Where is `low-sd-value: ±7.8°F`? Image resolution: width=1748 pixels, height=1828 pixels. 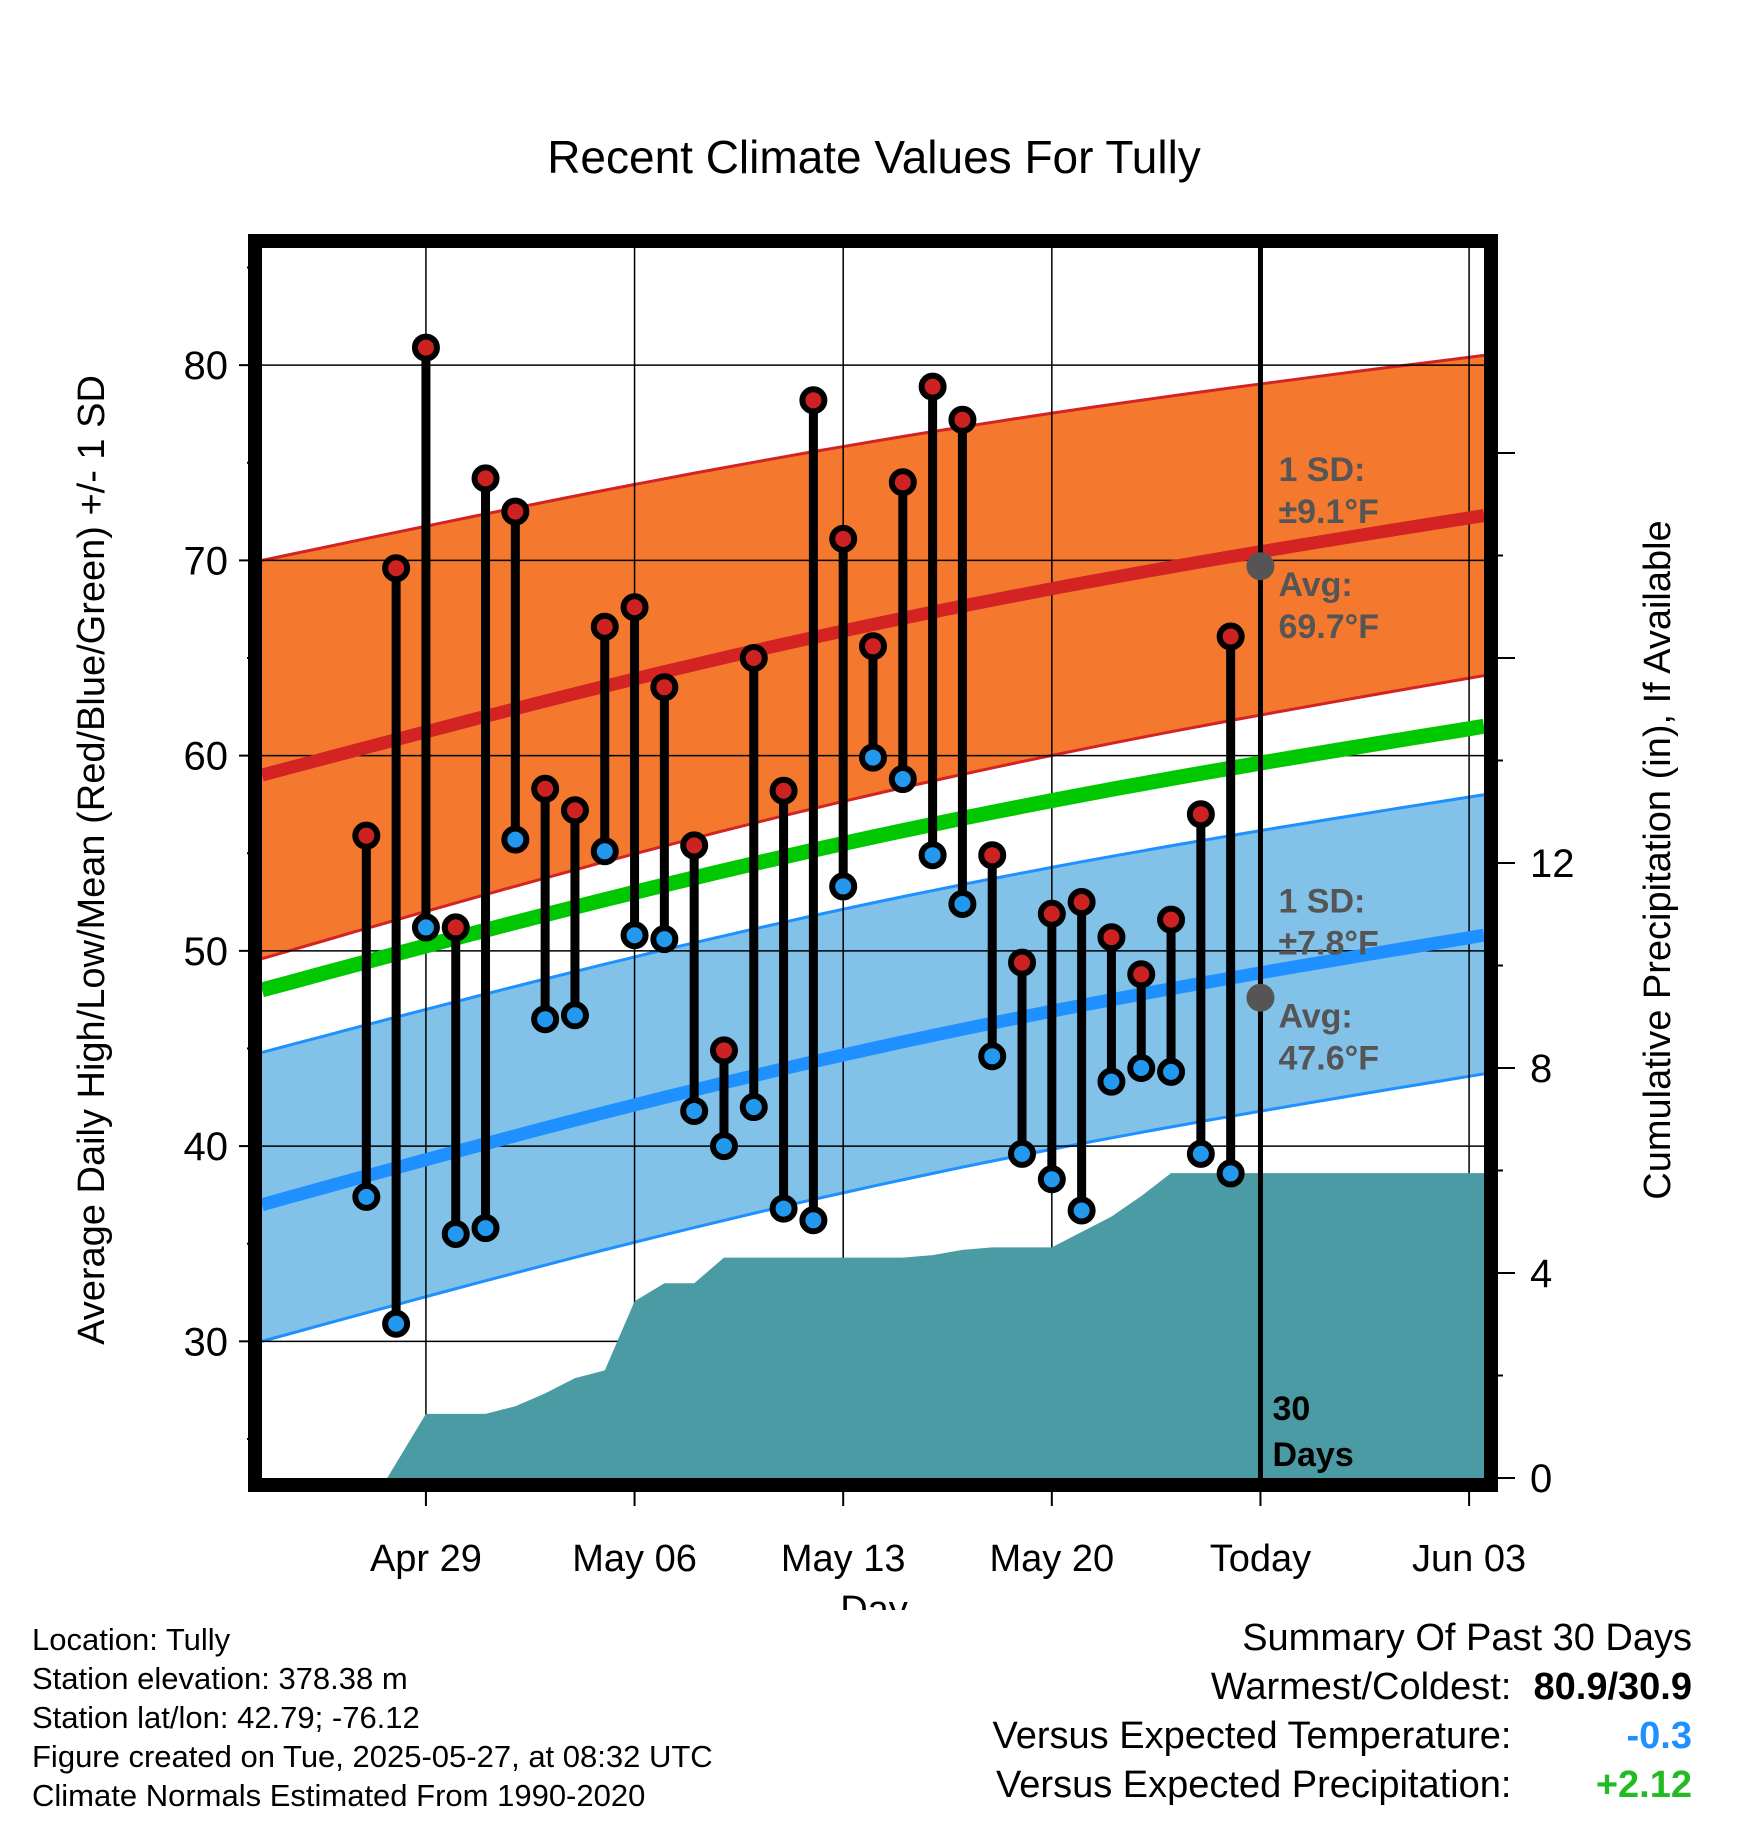 low-sd-value: ±7.8°F is located at coordinates (1328, 944).